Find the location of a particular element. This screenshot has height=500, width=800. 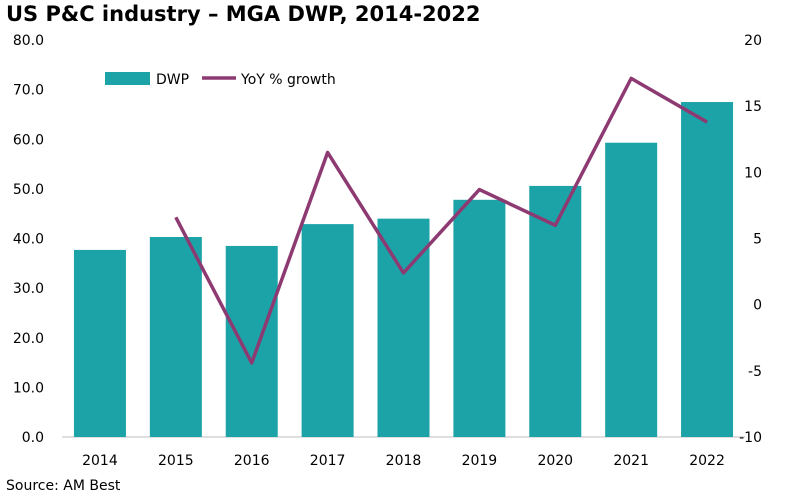

bar-2020 is located at coordinates (555, 311).